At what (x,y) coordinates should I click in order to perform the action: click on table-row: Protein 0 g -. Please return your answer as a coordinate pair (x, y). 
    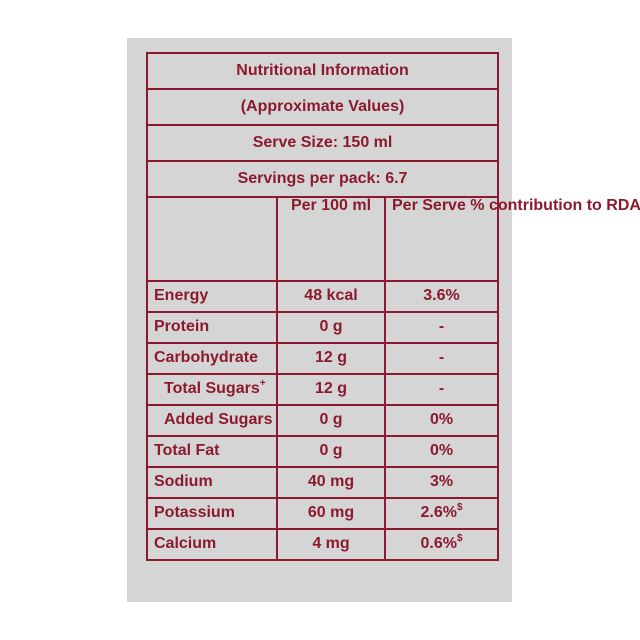
    Looking at the image, I should click on (323, 327).